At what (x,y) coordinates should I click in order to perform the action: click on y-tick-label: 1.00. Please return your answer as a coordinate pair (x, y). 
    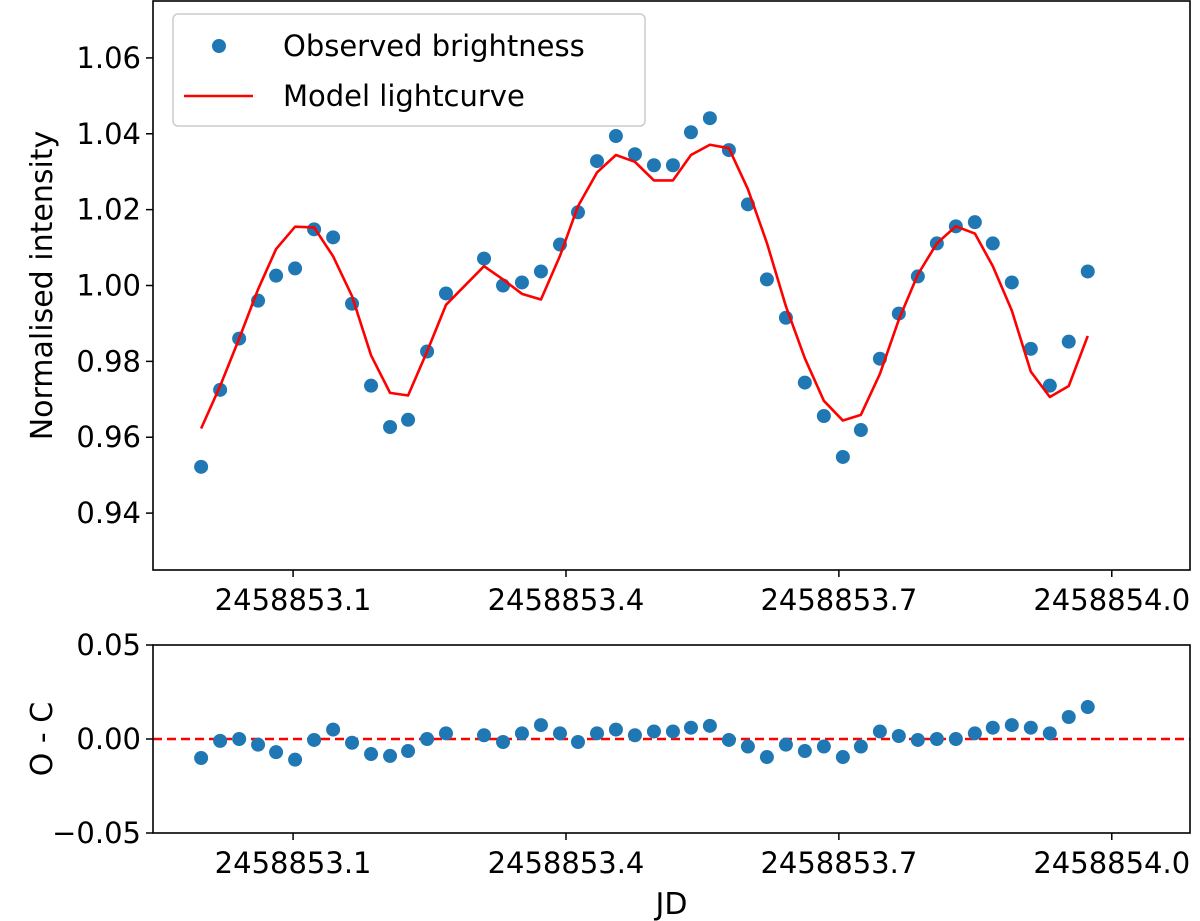
    Looking at the image, I should click on (108, 286).